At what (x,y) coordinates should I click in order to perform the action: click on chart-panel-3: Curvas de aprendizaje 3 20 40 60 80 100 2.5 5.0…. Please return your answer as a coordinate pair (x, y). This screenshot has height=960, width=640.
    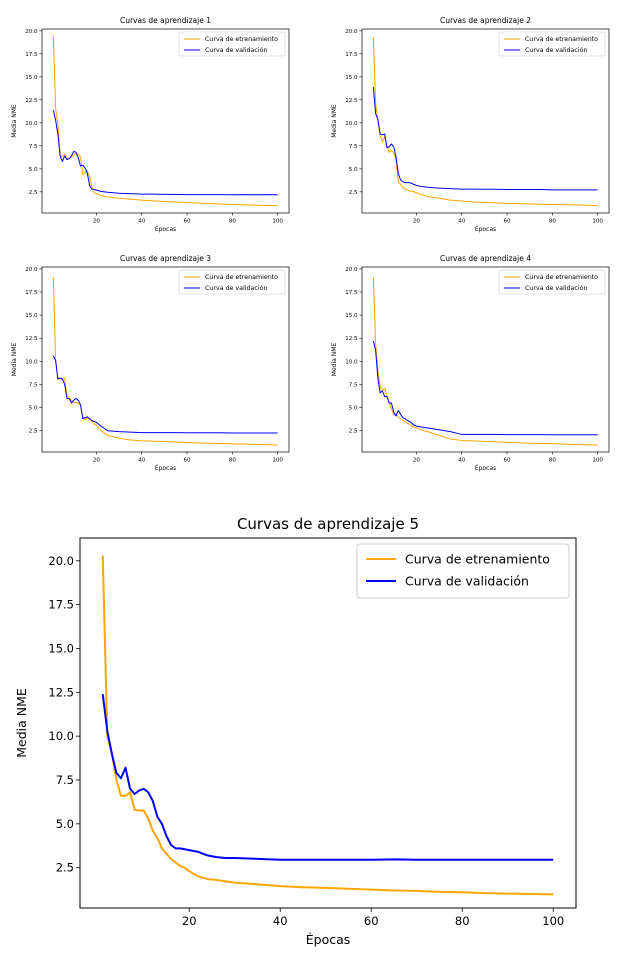
    Looking at the image, I should click on (150, 363).